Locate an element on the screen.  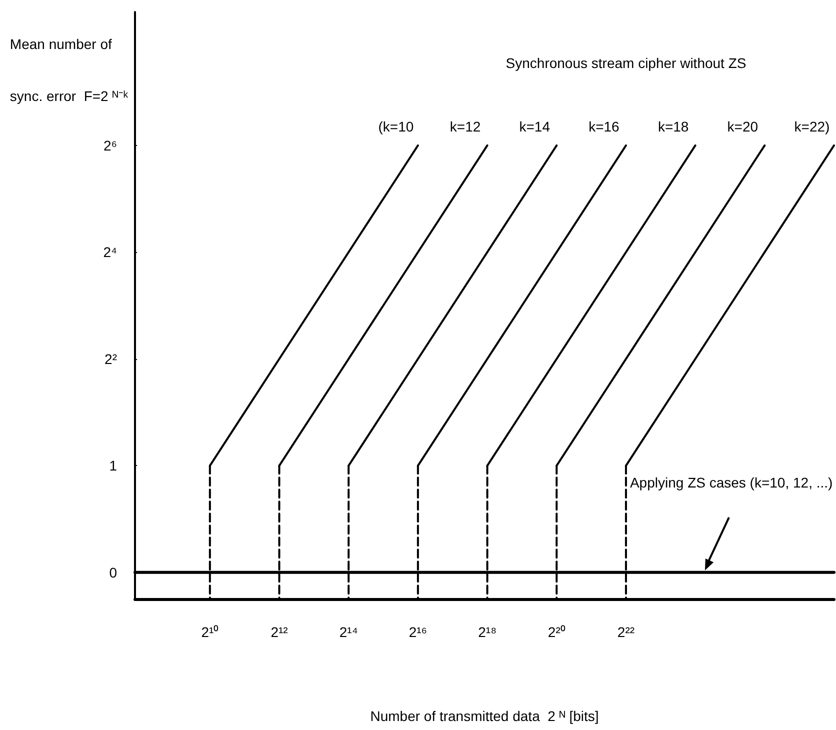
y-tick-label: 1 is located at coordinates (113, 466).